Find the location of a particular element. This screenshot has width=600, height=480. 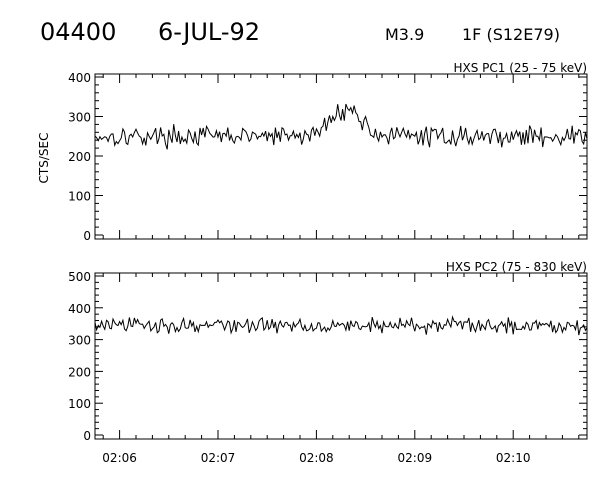

panel-title: HXS PC2 (75 - 830 keV) is located at coordinates (516, 267).